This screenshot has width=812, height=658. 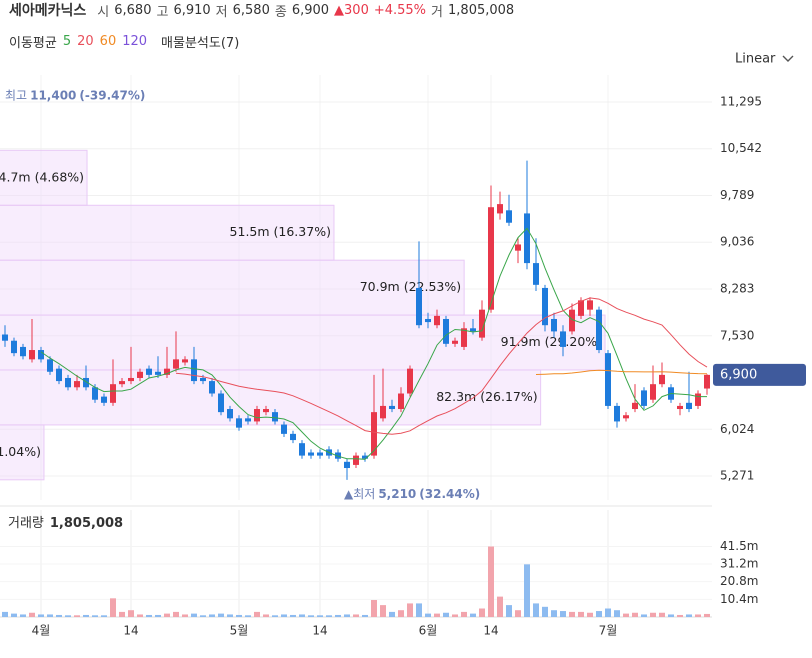 I want to click on profile-bar, so click(x=232, y=287).